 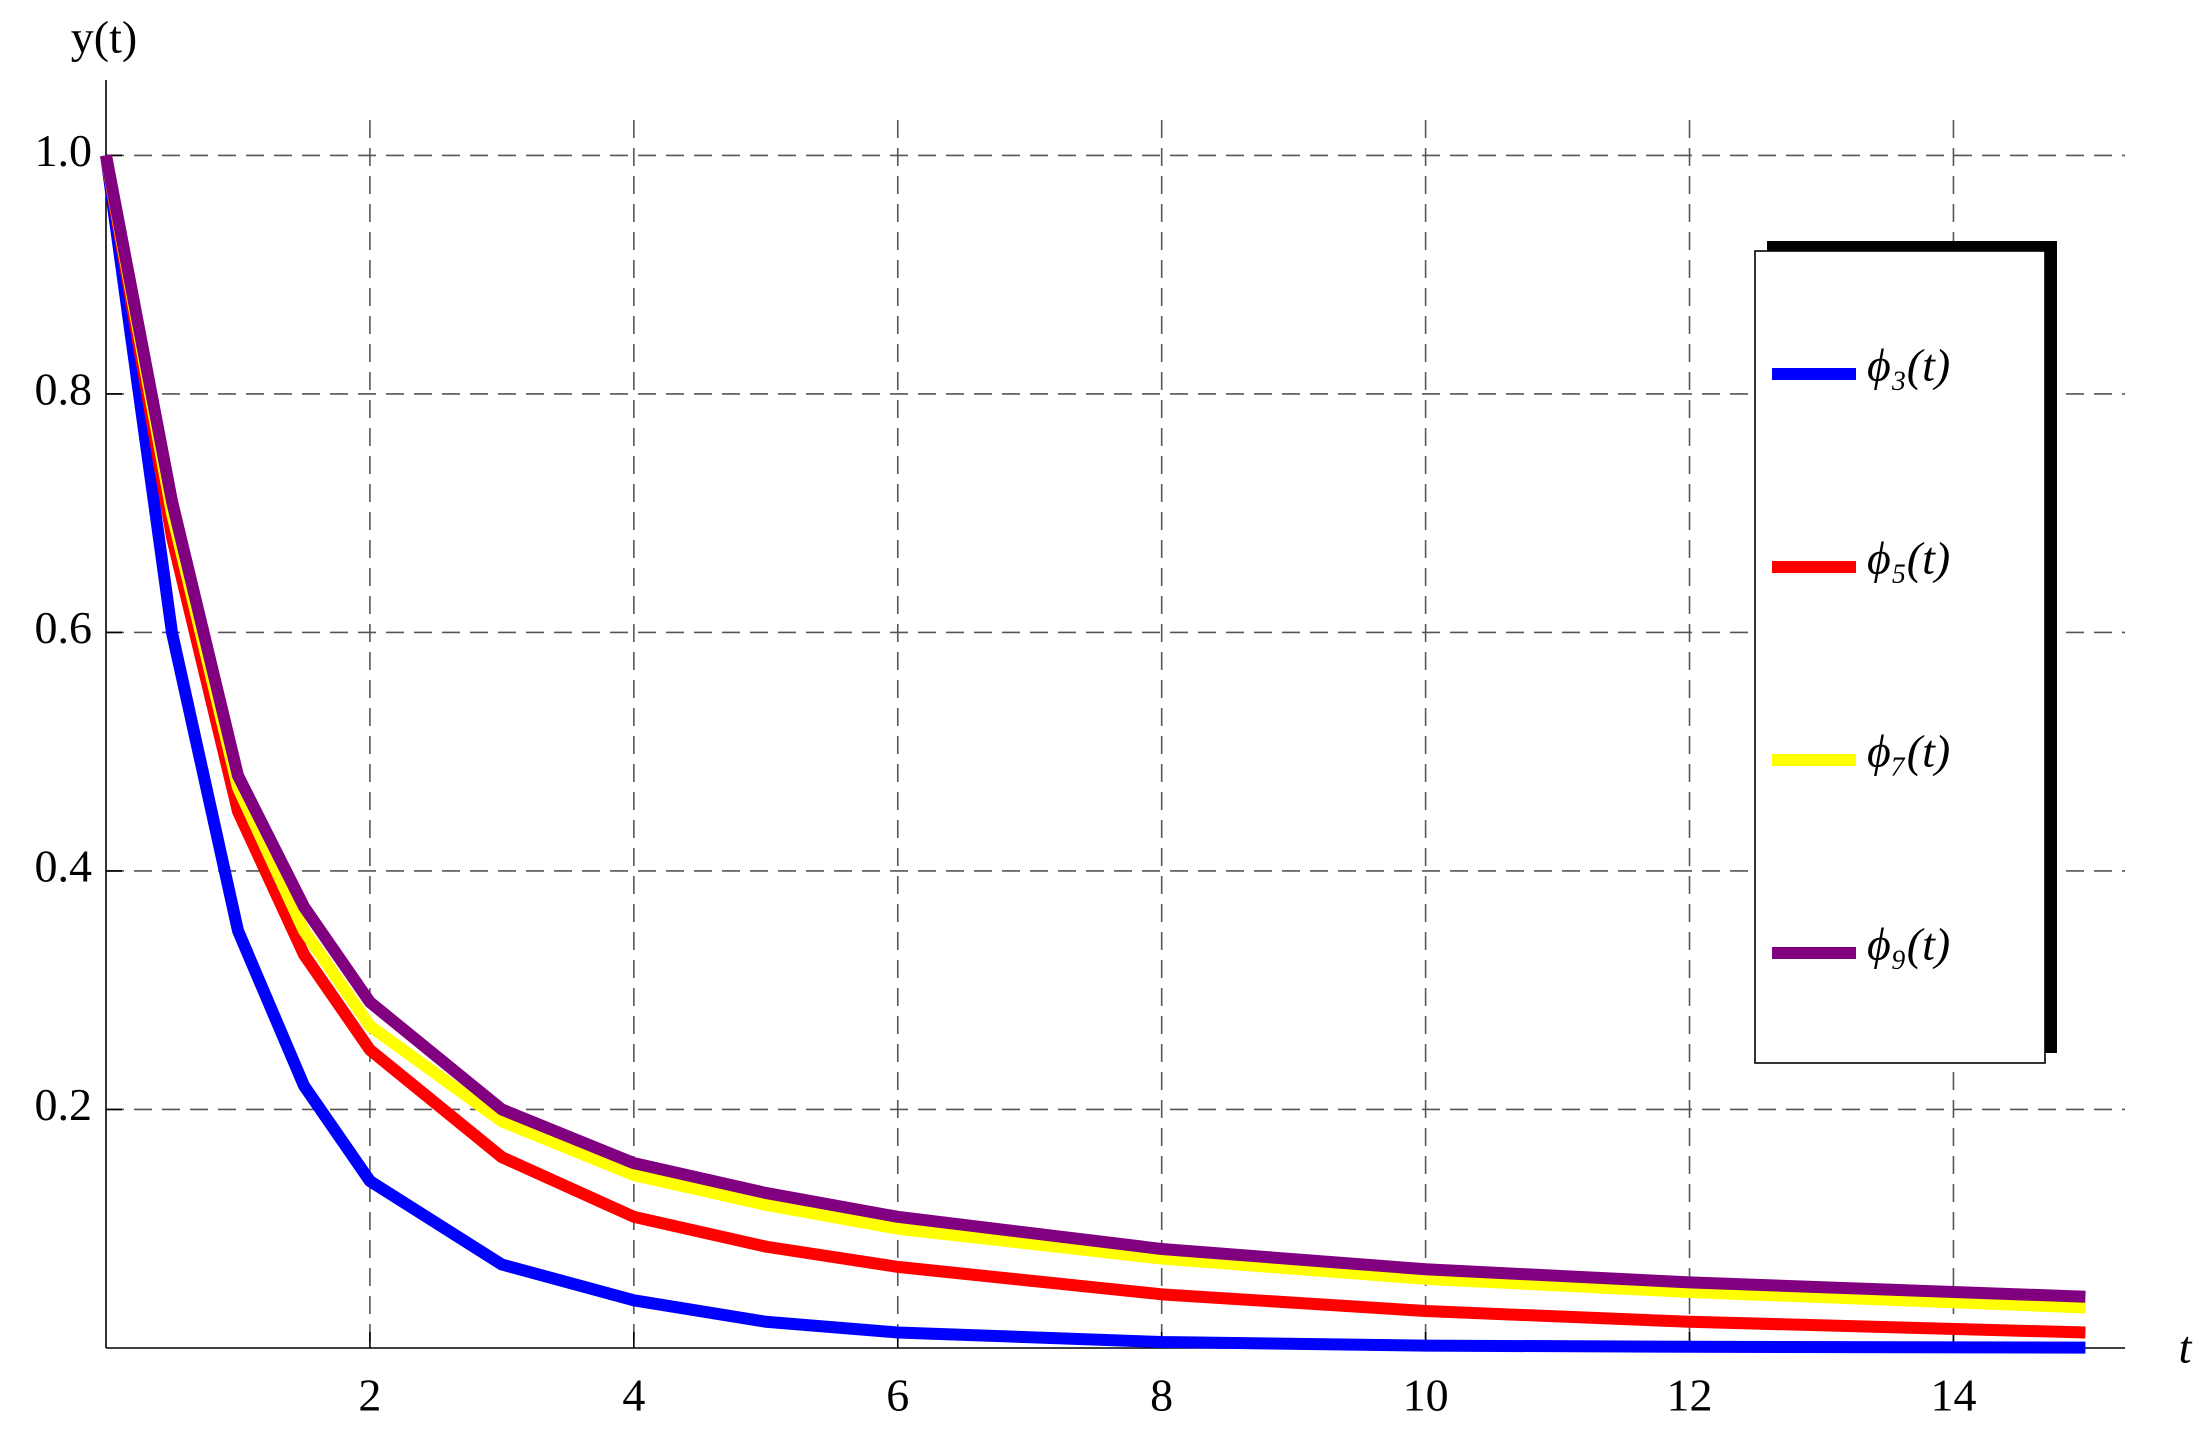 What do you see at coordinates (633, 1395) in the screenshot?
I see `x-tick-label: 4` at bounding box center [633, 1395].